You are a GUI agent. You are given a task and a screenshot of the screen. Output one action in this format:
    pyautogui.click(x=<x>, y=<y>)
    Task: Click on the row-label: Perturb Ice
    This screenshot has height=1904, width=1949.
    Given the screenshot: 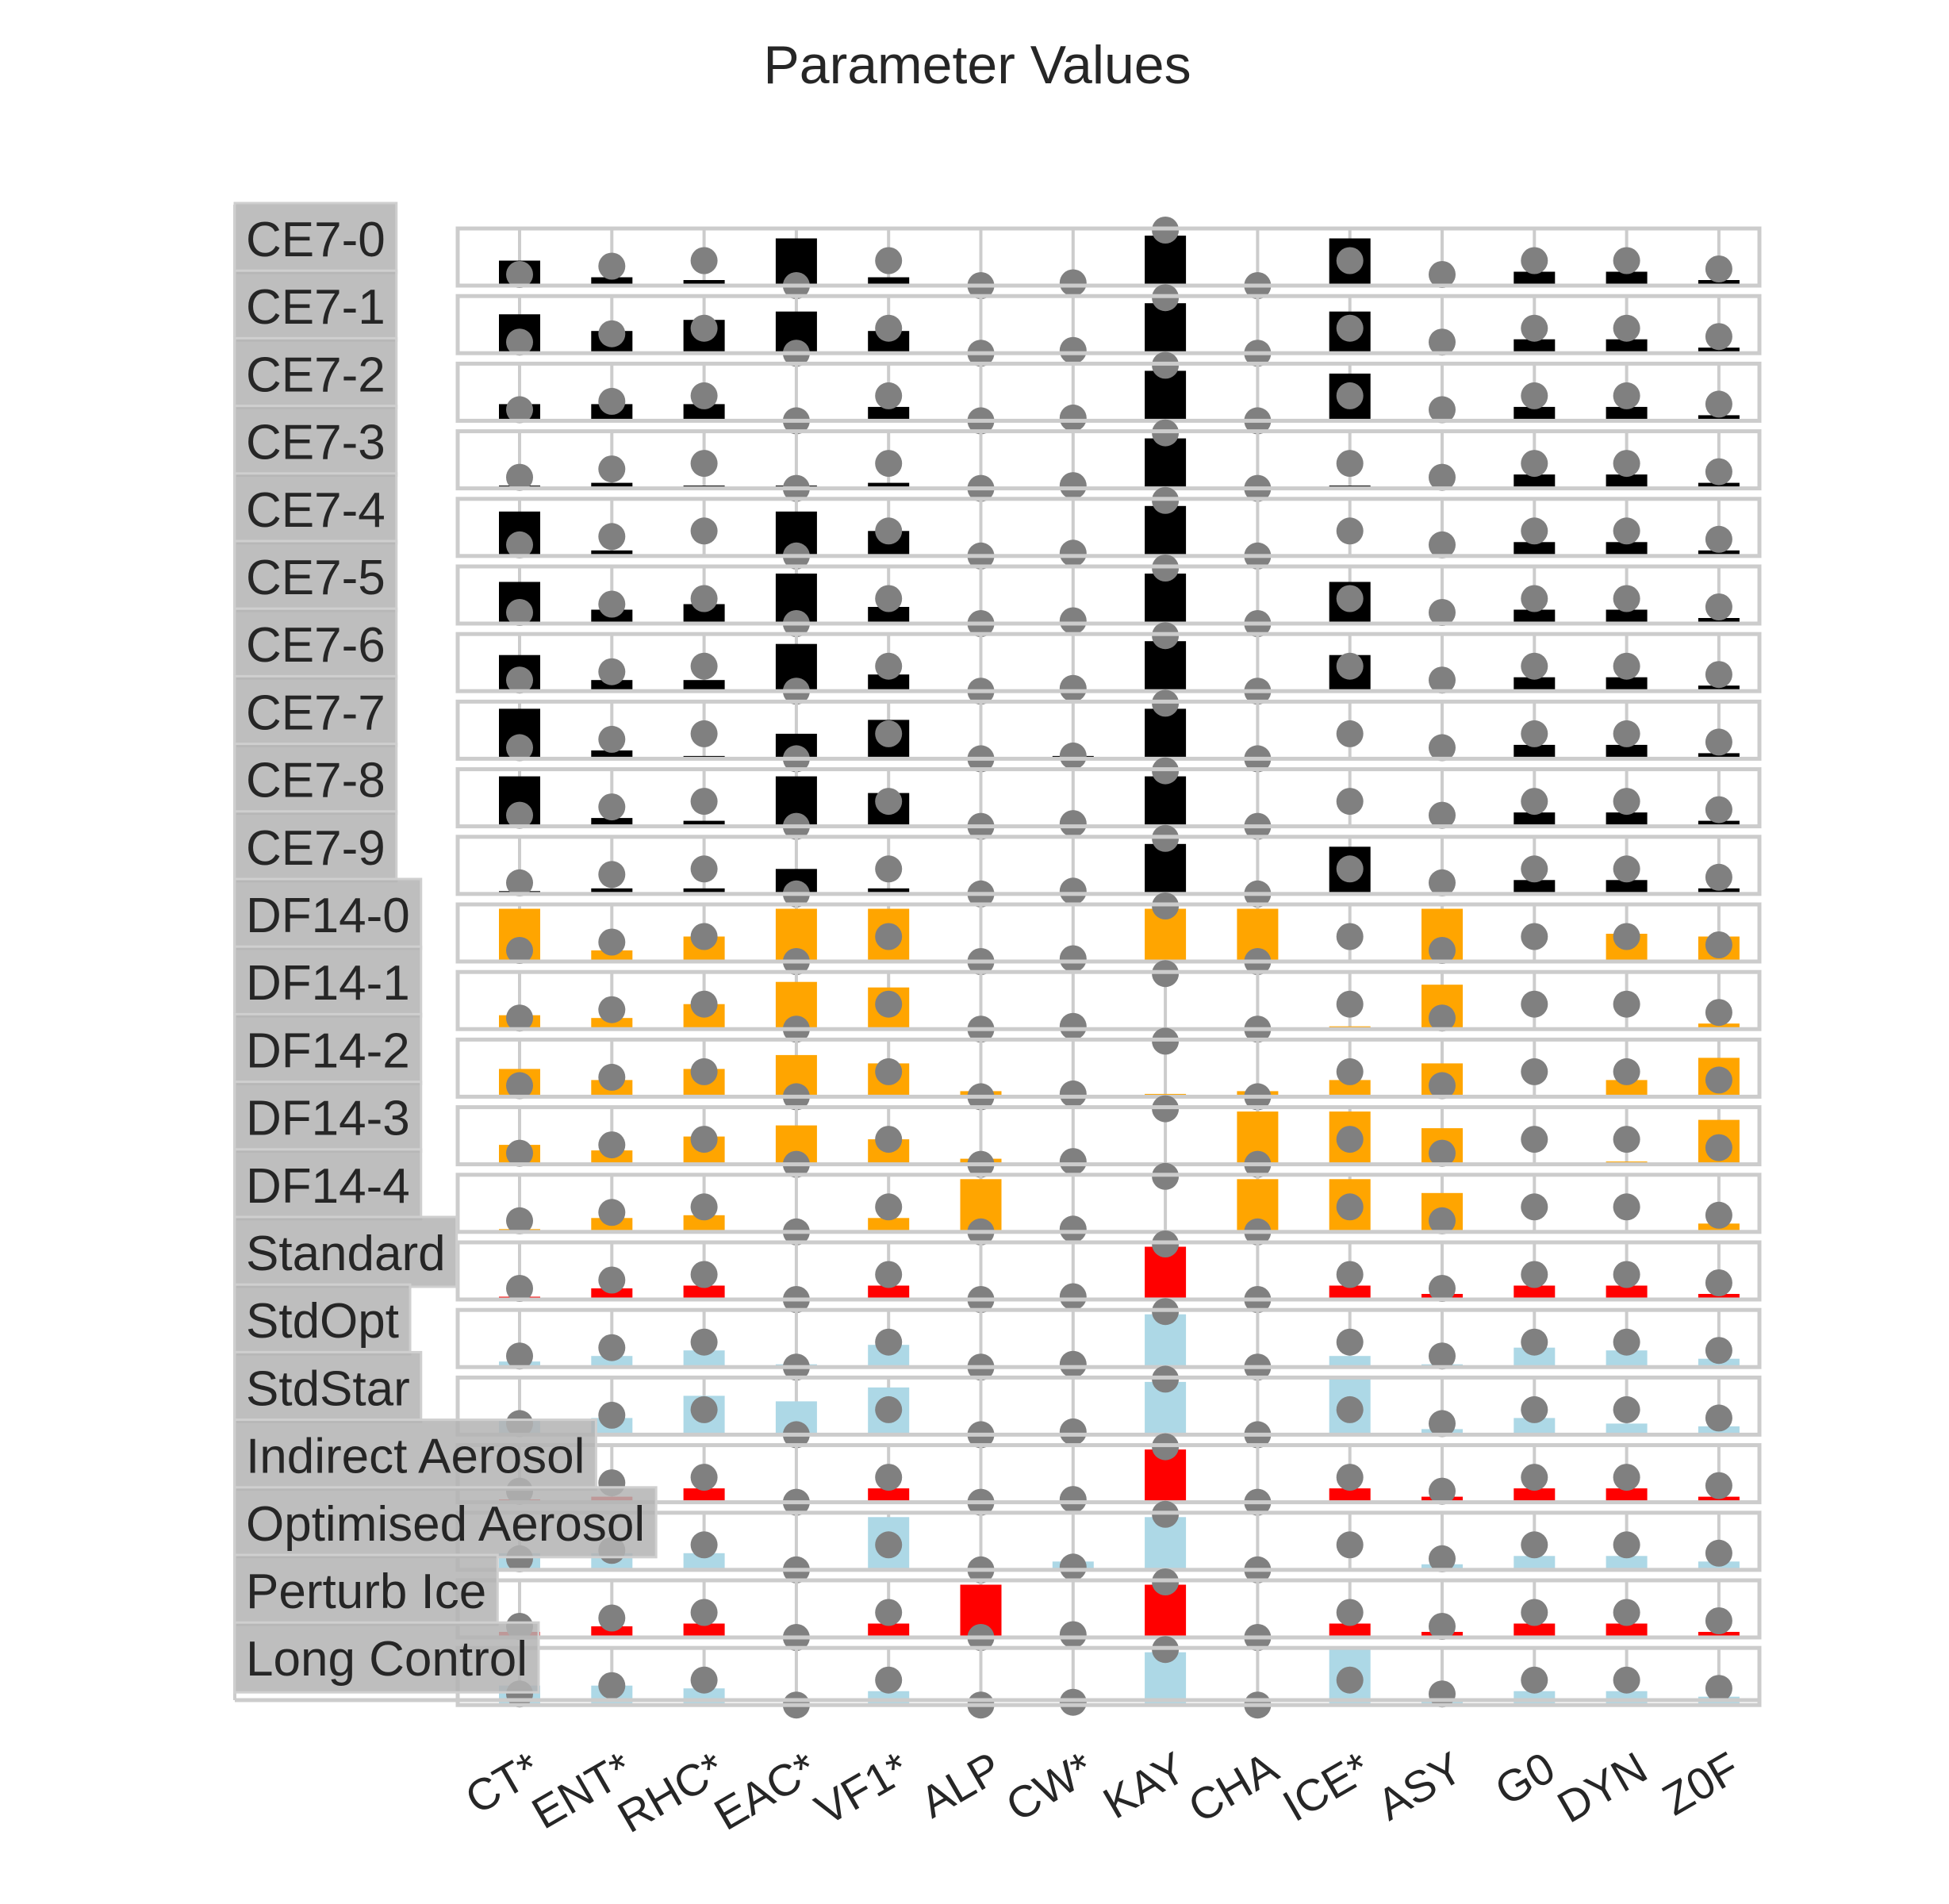 What is the action you would take?
    pyautogui.click(x=366, y=1591)
    